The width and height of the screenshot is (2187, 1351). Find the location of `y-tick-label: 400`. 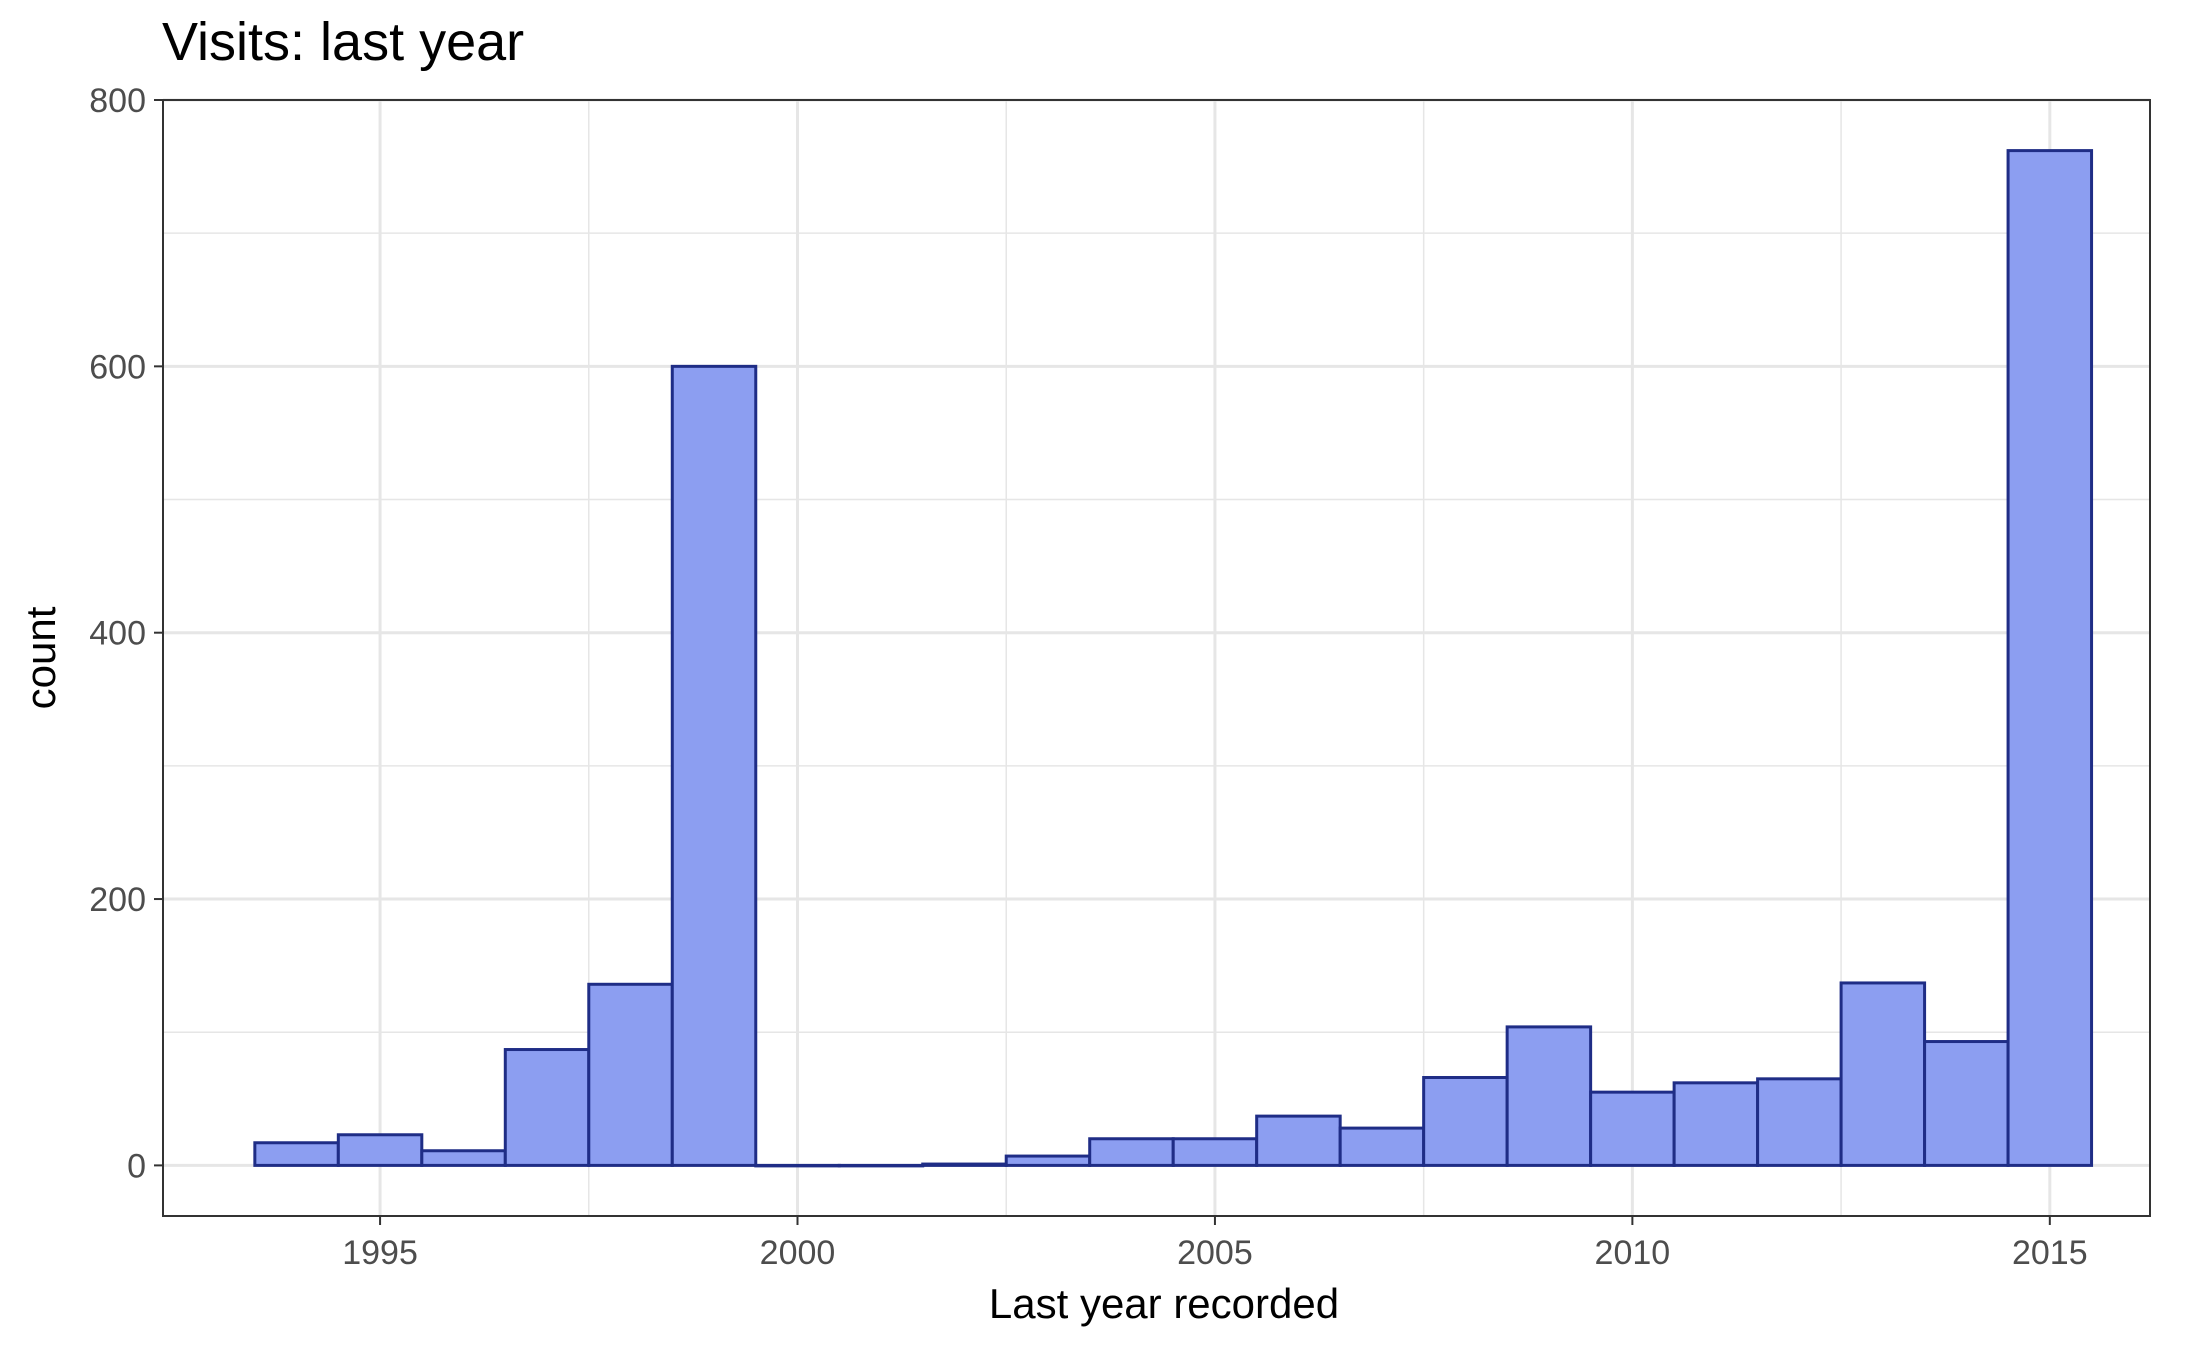

y-tick-label: 400 is located at coordinates (117, 634).